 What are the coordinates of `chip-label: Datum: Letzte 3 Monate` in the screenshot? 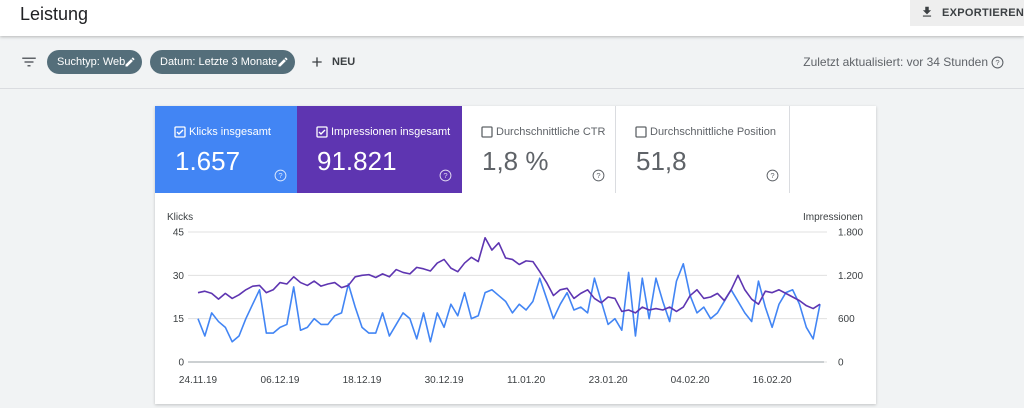 It's located at (219, 62).